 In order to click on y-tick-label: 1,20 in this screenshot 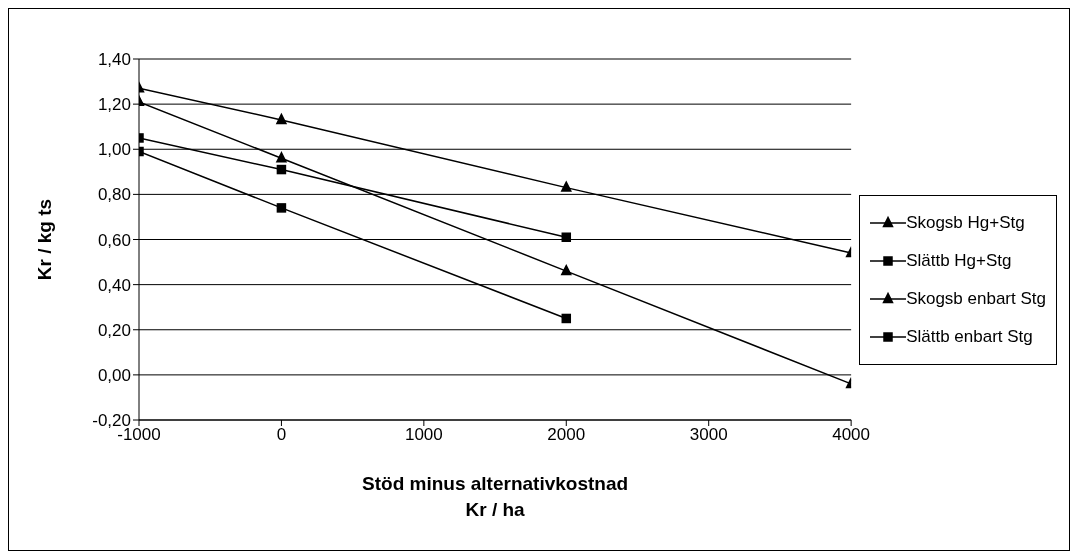, I will do `click(114, 105)`.